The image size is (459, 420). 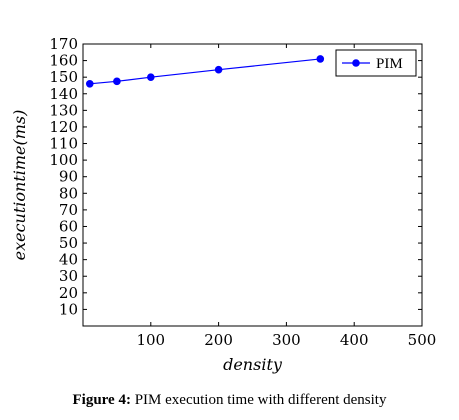 What do you see at coordinates (63, 44) in the screenshot?
I see `y-tick-label: 170` at bounding box center [63, 44].